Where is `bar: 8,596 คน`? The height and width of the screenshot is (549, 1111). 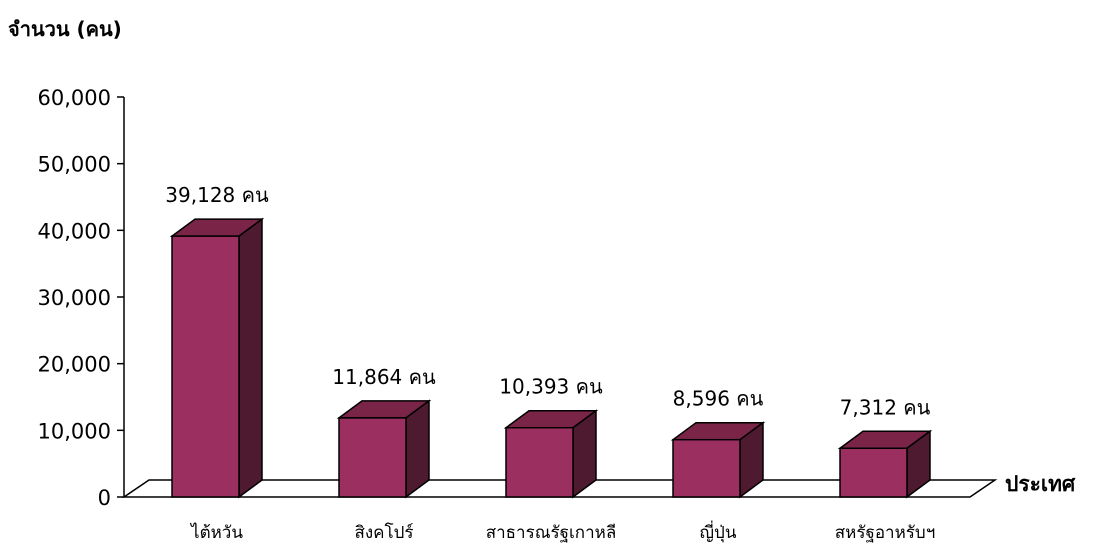 bar: 8,596 คน is located at coordinates (718, 443).